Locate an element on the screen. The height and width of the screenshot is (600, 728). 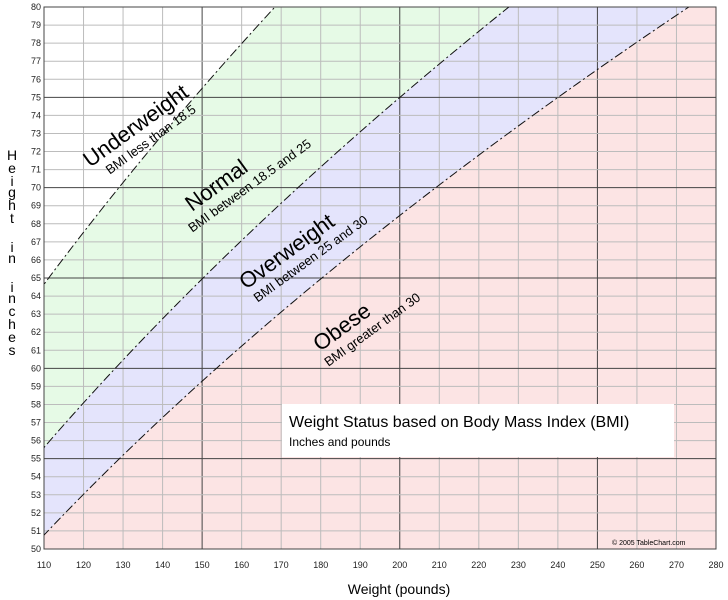
y-tick-label: 52 is located at coordinates (36, 513).